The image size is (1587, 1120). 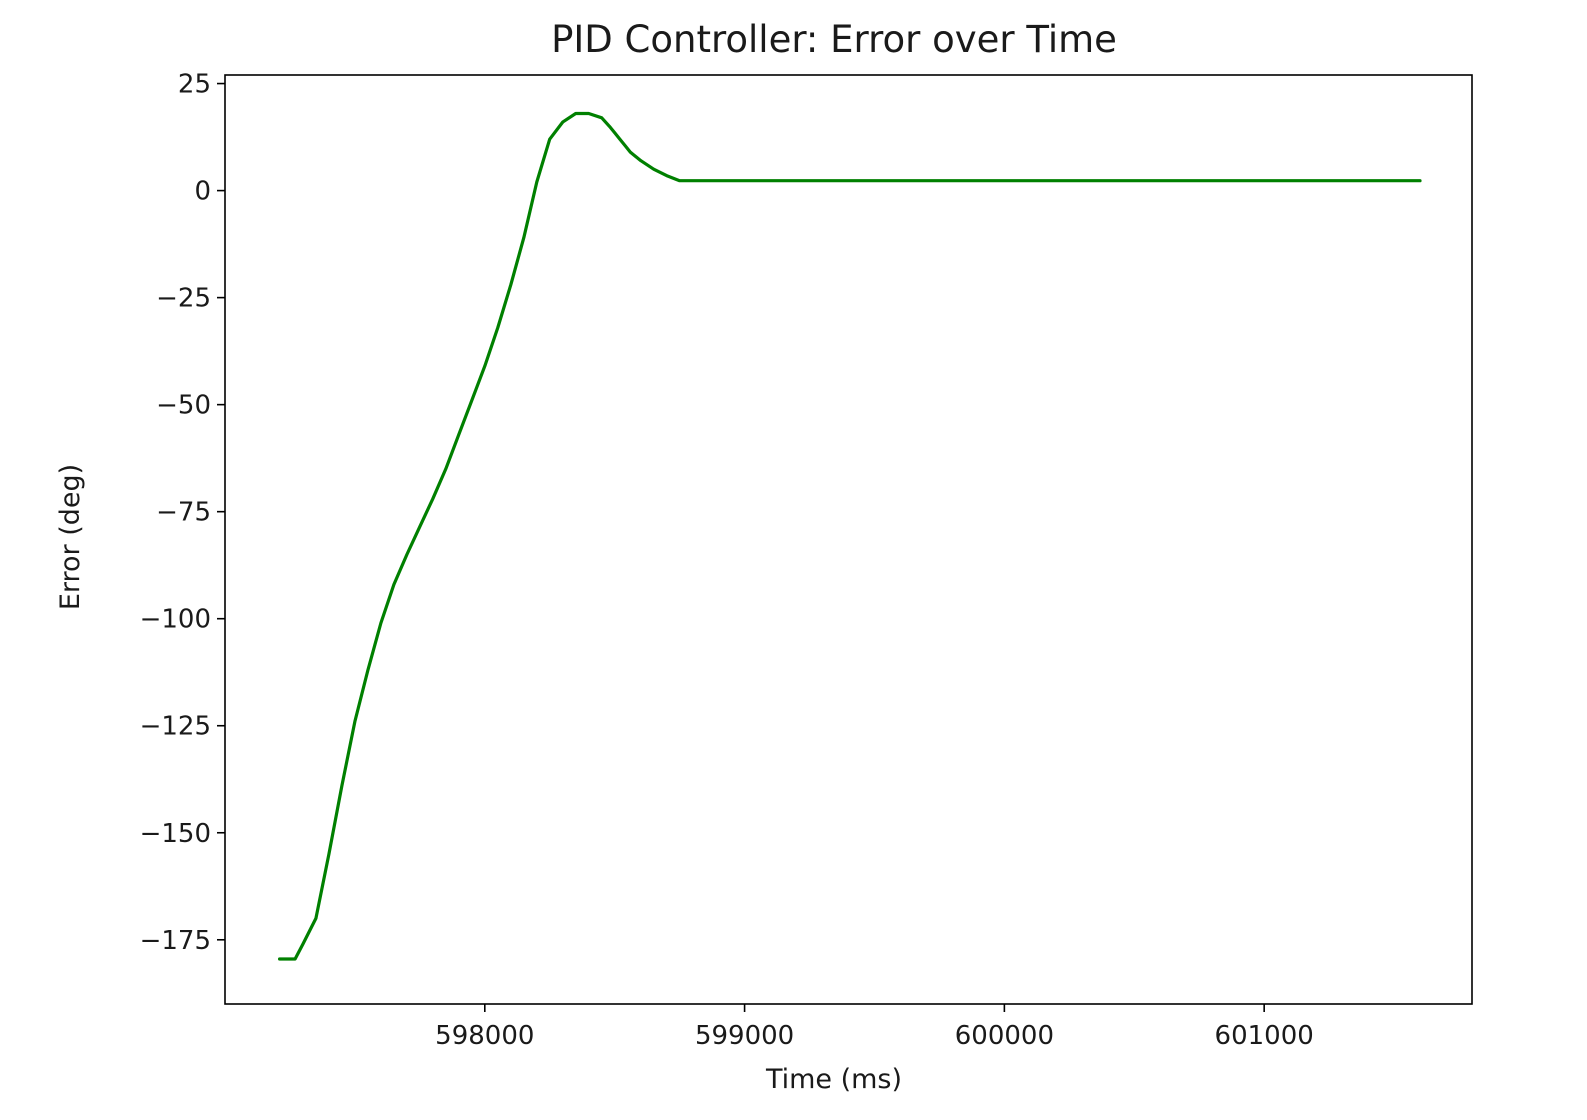 What do you see at coordinates (484, 1036) in the screenshot?
I see `x-tick-label: 598000` at bounding box center [484, 1036].